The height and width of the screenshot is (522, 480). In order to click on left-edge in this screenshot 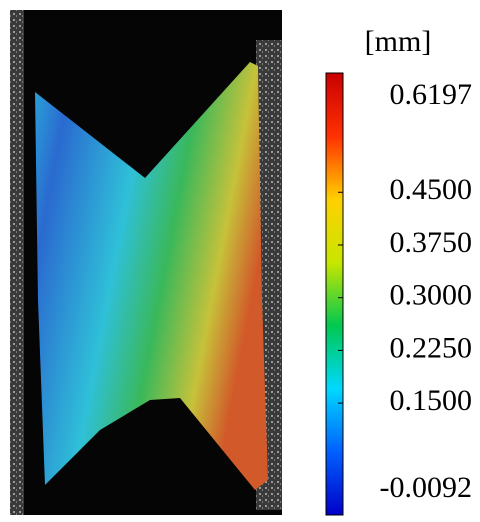, I will do `click(17, 262)`.